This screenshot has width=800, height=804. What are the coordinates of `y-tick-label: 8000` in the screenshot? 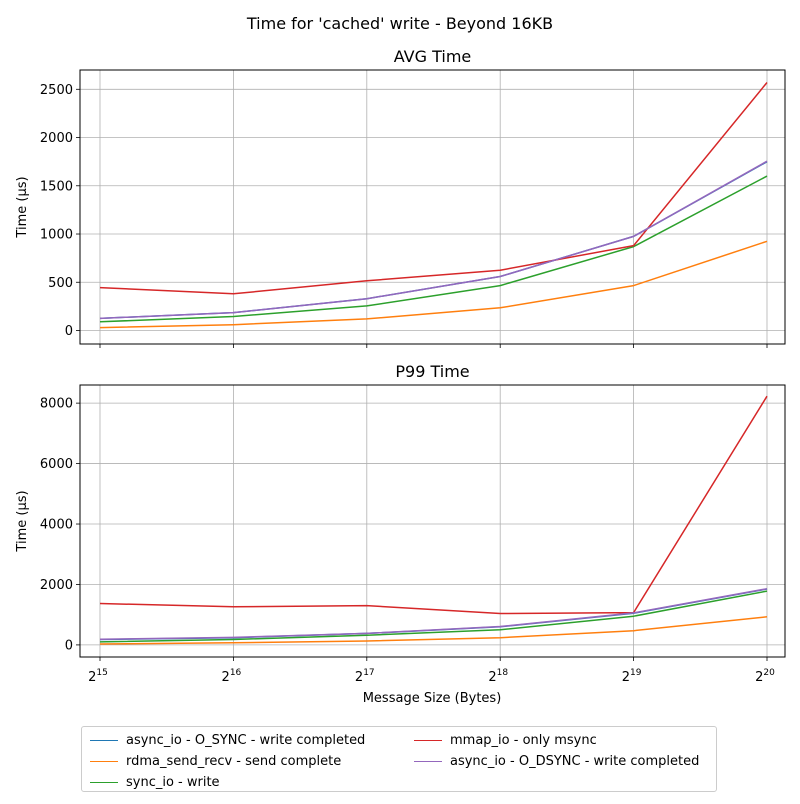 It's located at (56, 404).